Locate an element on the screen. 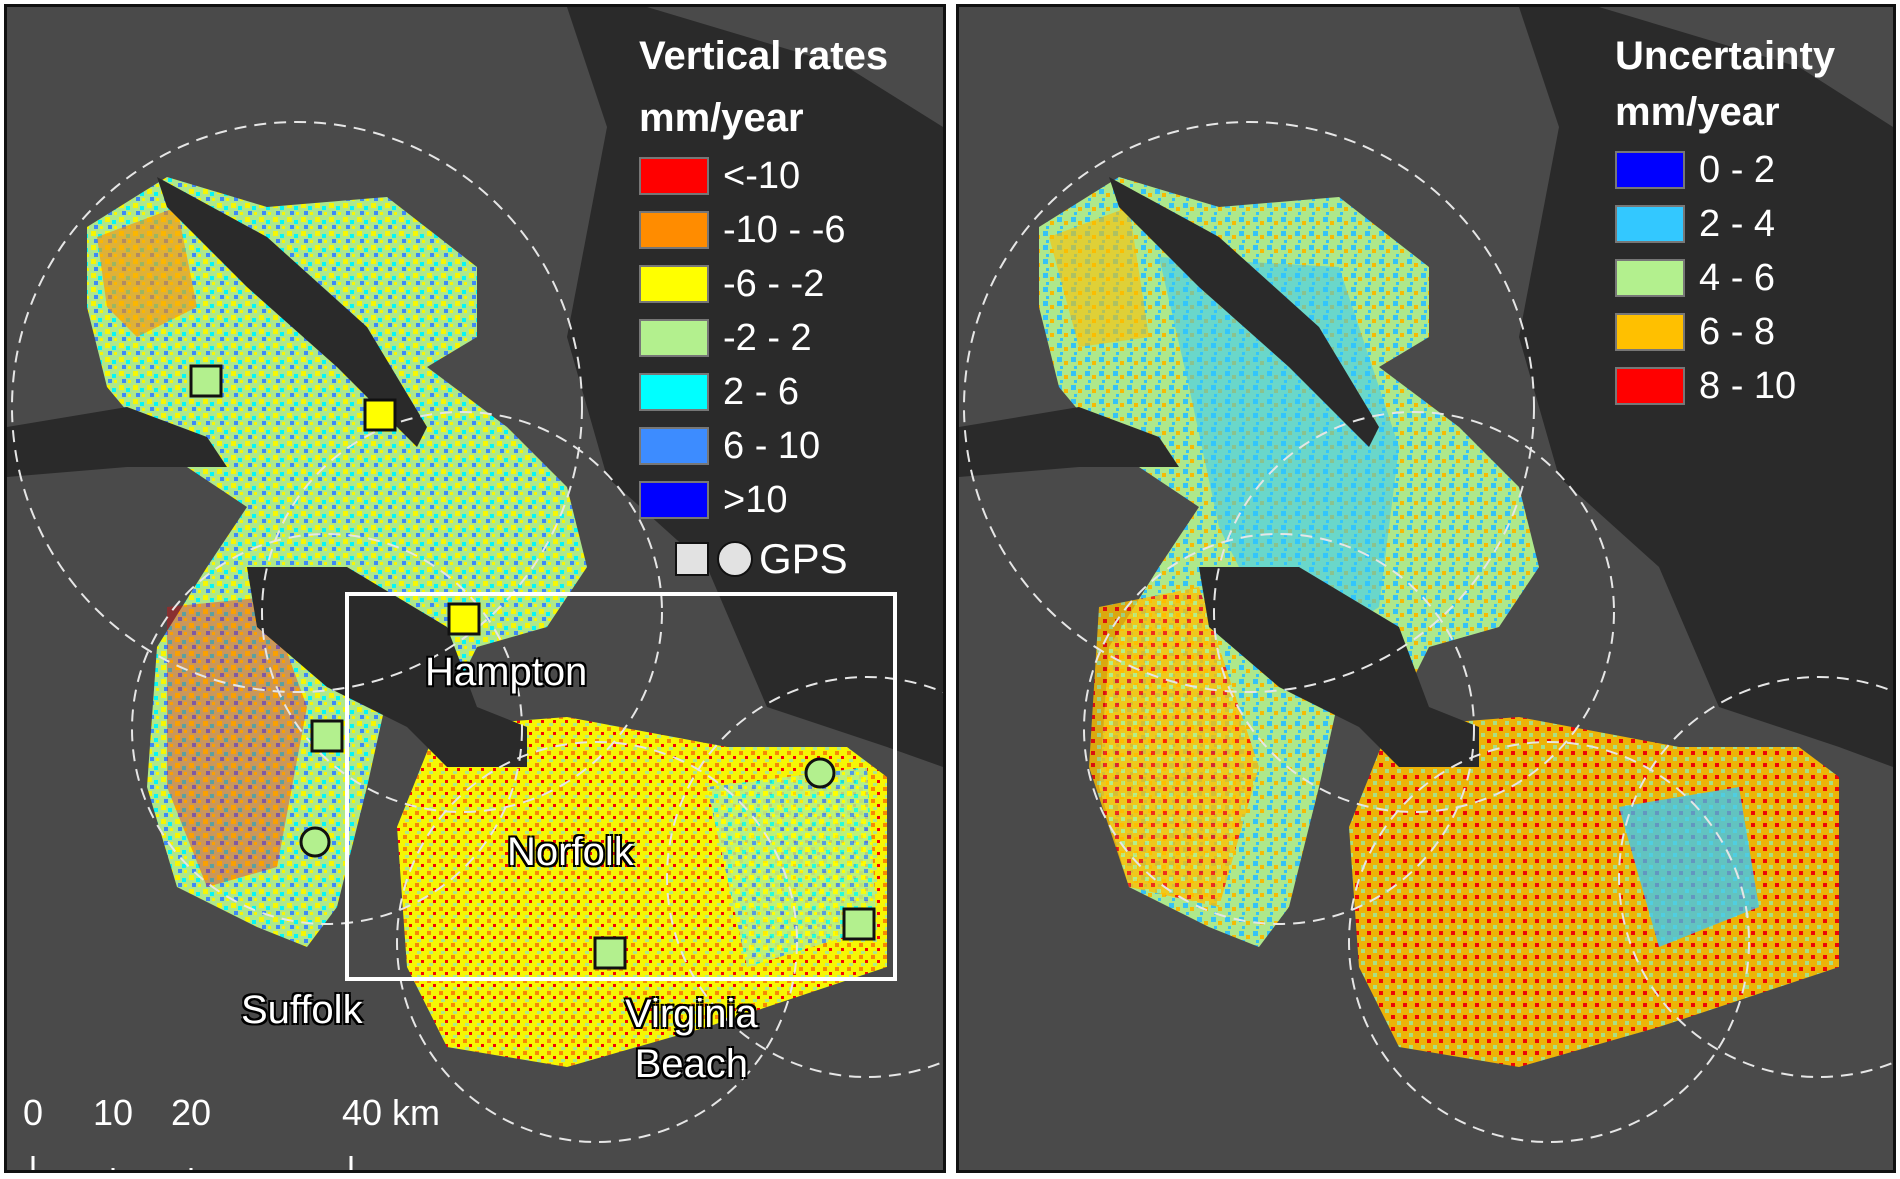 This screenshot has height=1179, width=1900. vertical-rate-legend-label: >10 is located at coordinates (755, 499).